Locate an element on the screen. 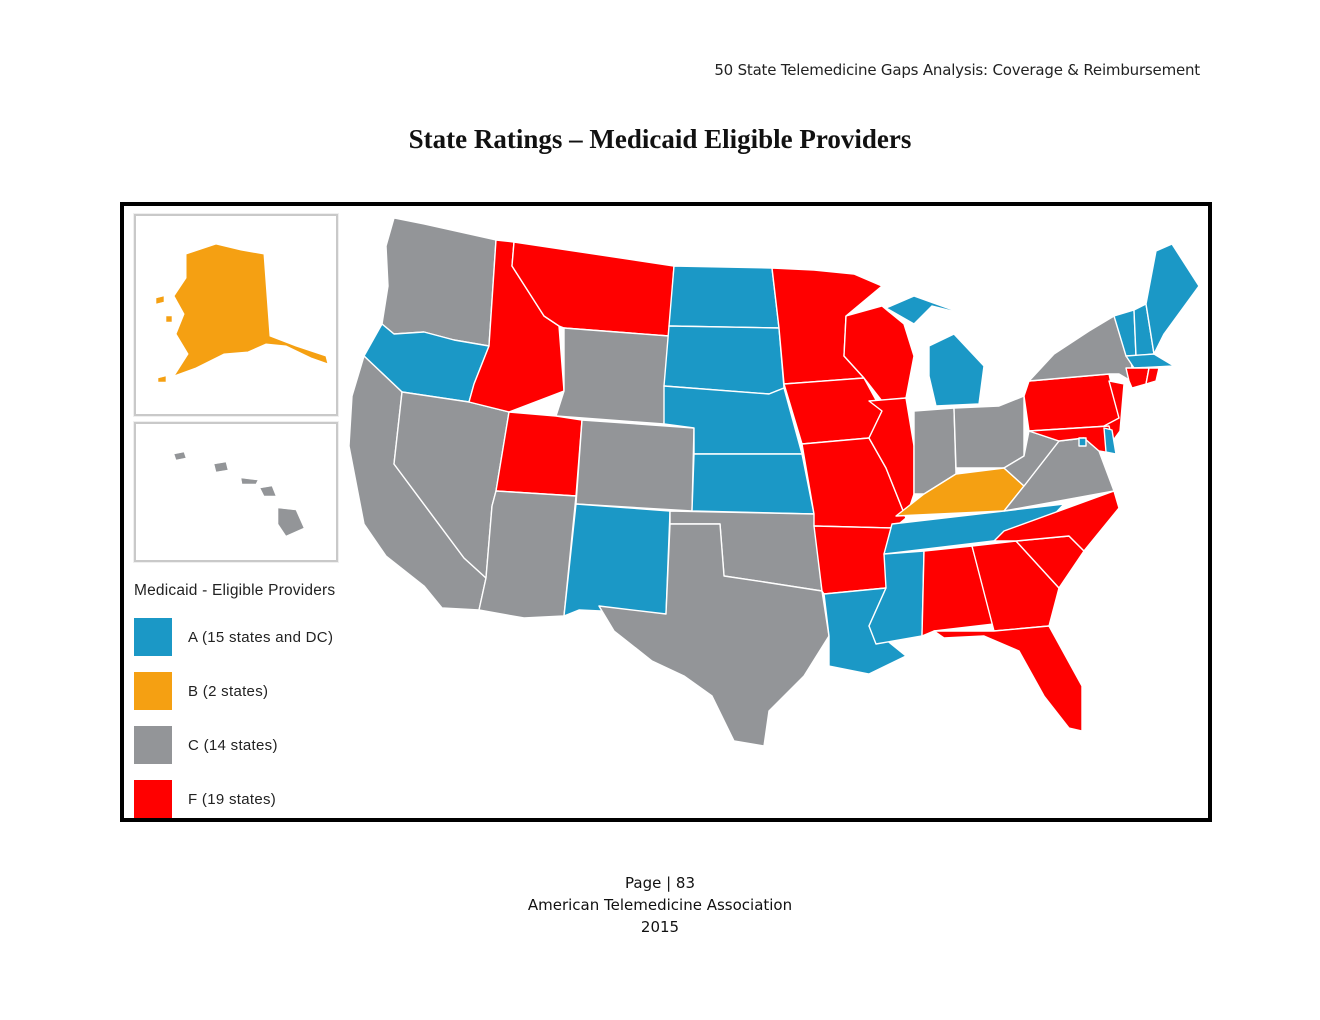 This screenshot has height=1020, width=1320. state-MA is located at coordinates (1150, 361).